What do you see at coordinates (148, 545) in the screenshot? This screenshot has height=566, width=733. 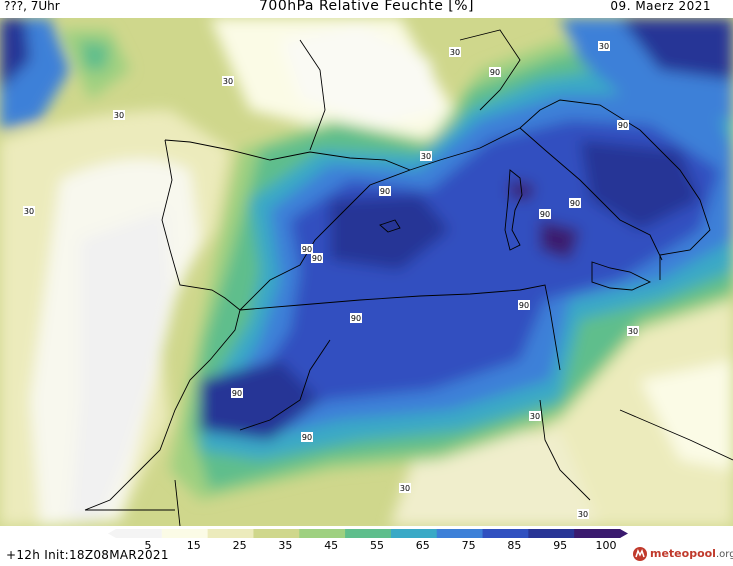 I see `color-scale-tick-label: 5` at bounding box center [148, 545].